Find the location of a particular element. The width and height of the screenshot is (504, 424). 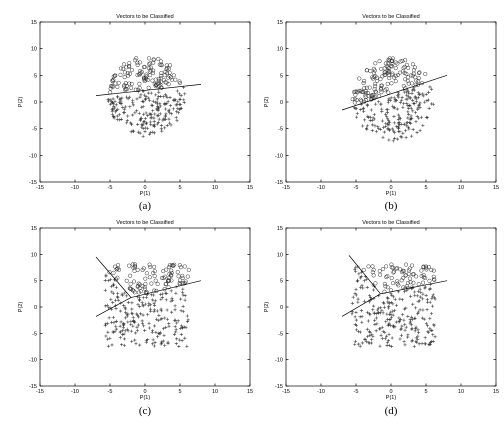

x-tick-label: 15 is located at coordinates (496, 392).